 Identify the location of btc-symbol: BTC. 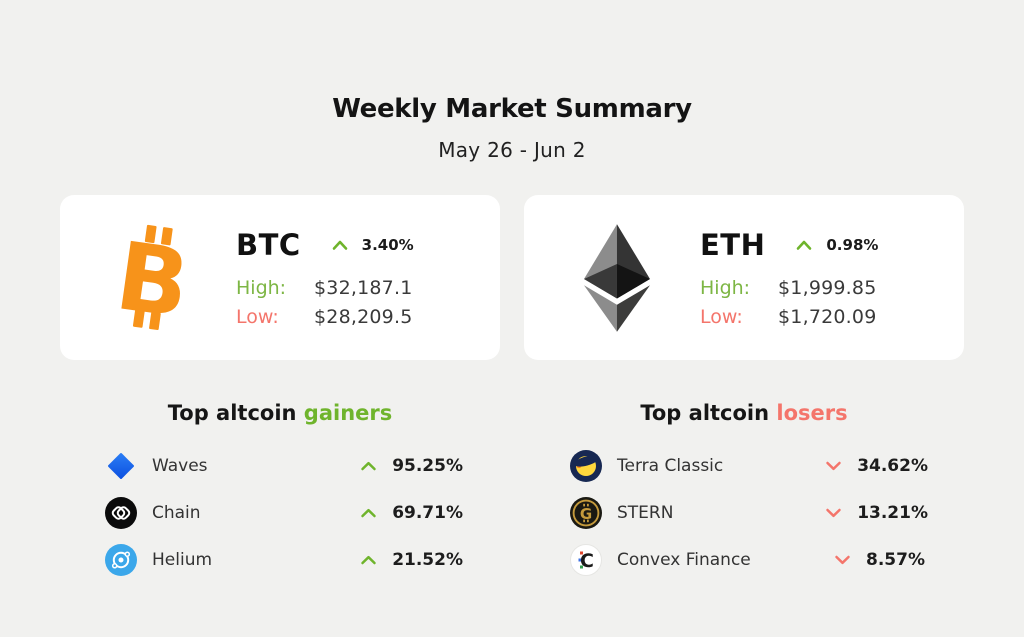
(268, 244).